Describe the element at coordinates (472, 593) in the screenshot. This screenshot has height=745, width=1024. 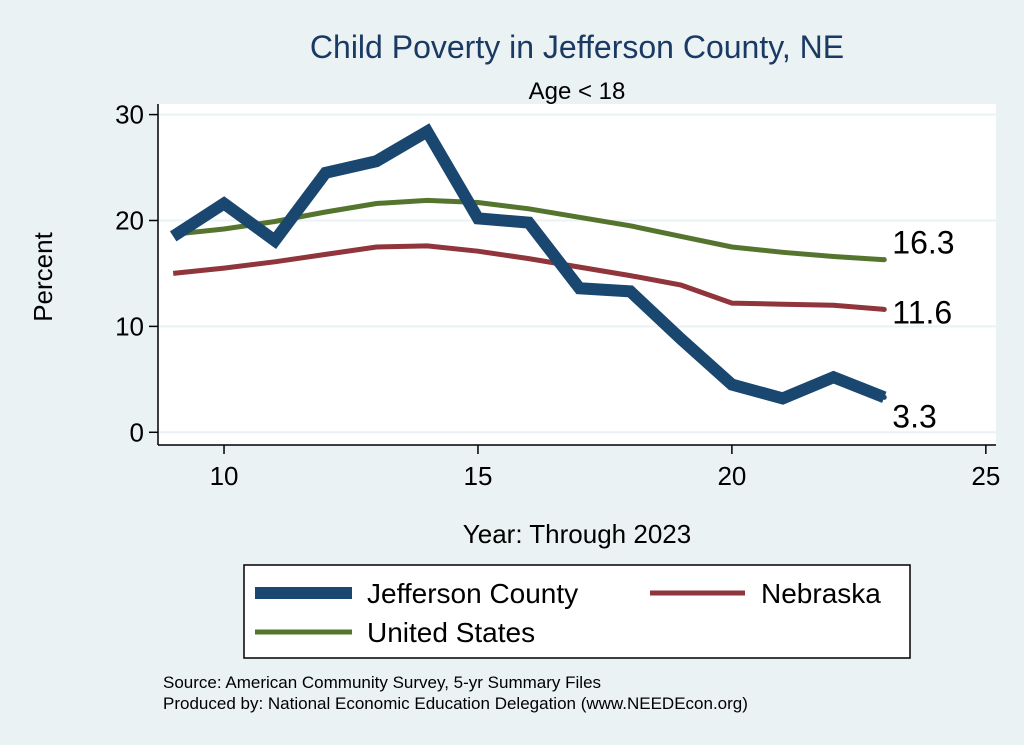
I see `legend-label-jefferson-county: Jefferson County` at that location.